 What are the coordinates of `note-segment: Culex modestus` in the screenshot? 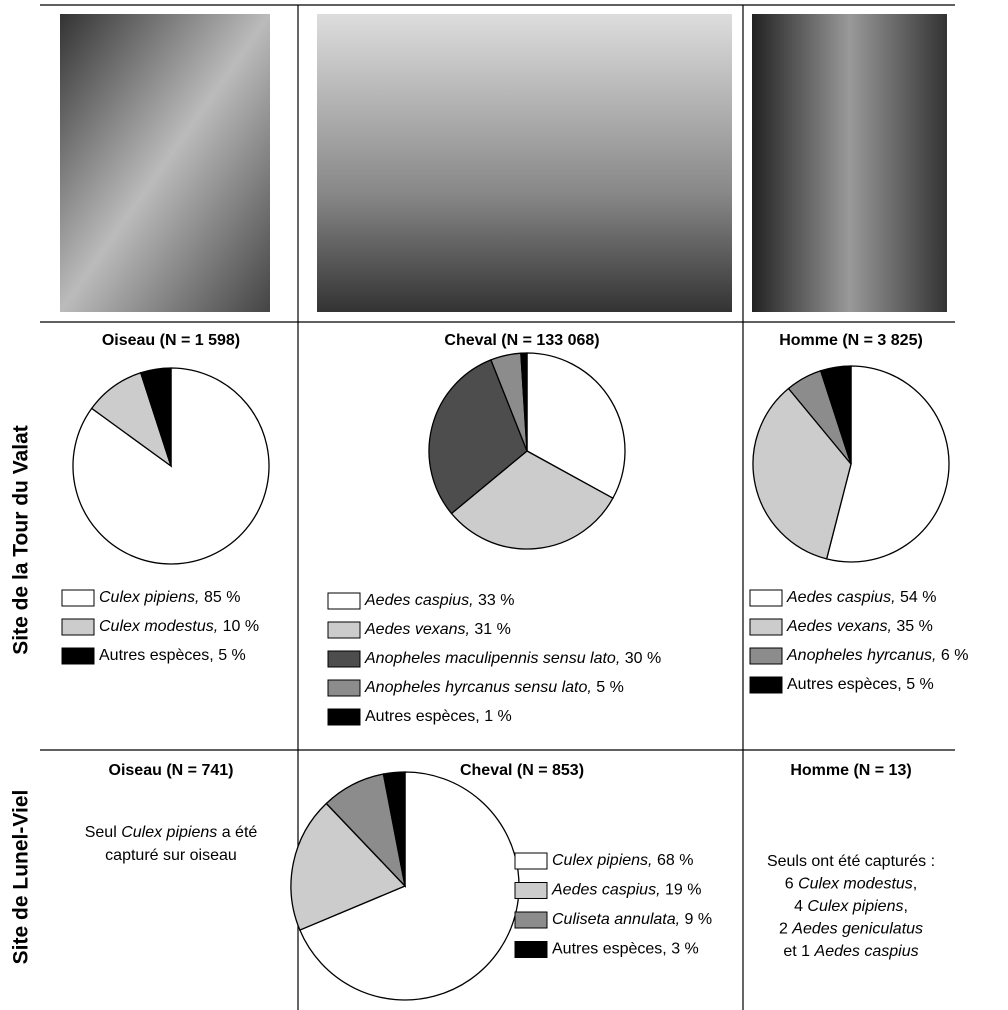 It's located at (855, 884).